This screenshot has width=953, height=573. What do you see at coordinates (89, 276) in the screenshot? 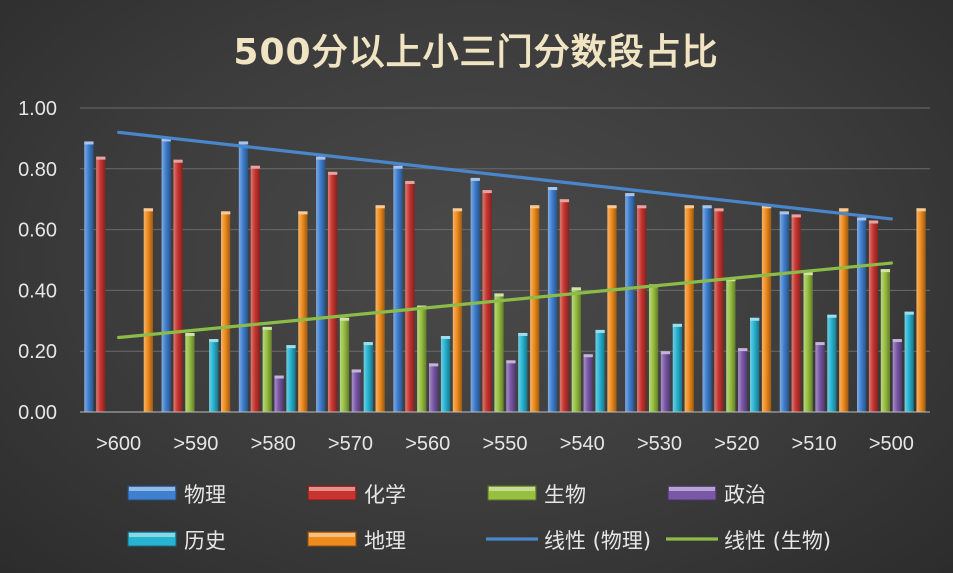
I see `bar-物理->600` at bounding box center [89, 276].